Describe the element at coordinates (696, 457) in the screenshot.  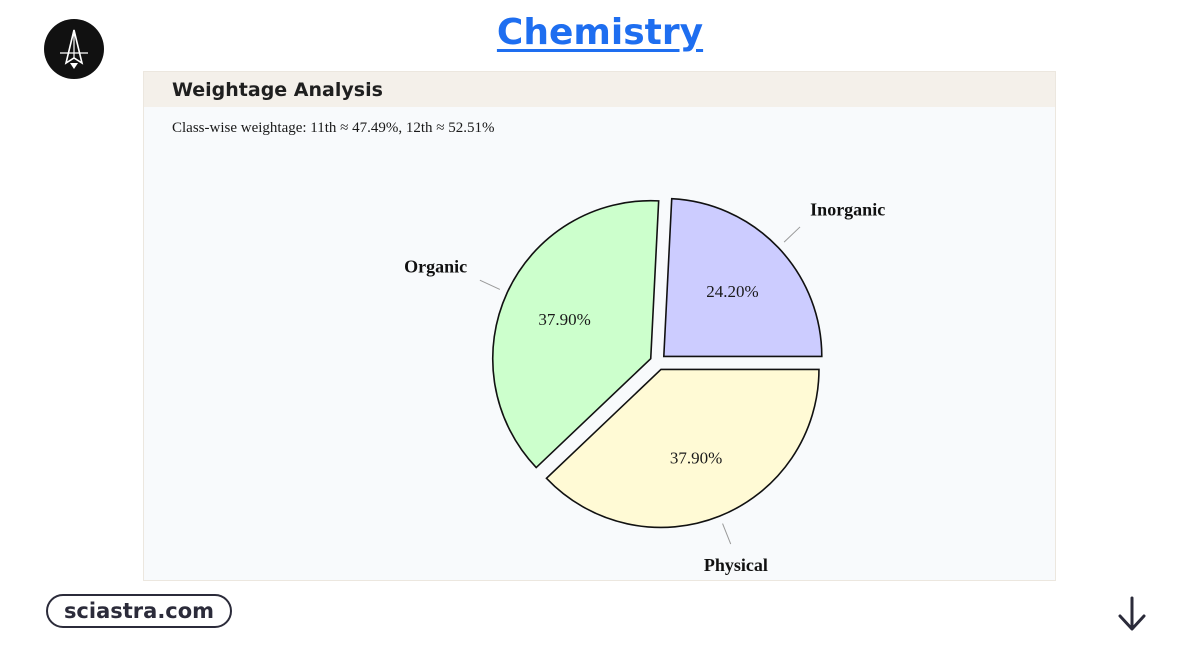
I see `pie-percent-label-physical: 37.90%` at that location.